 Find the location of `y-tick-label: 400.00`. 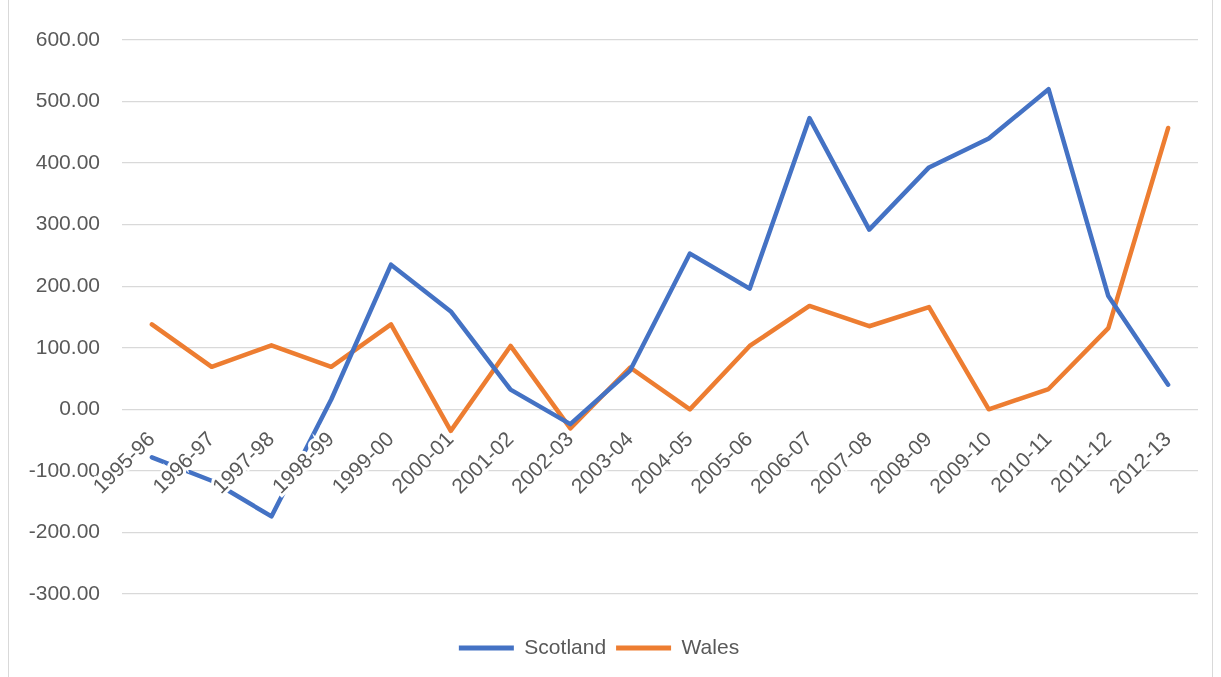

y-tick-label: 400.00 is located at coordinates (67, 161).